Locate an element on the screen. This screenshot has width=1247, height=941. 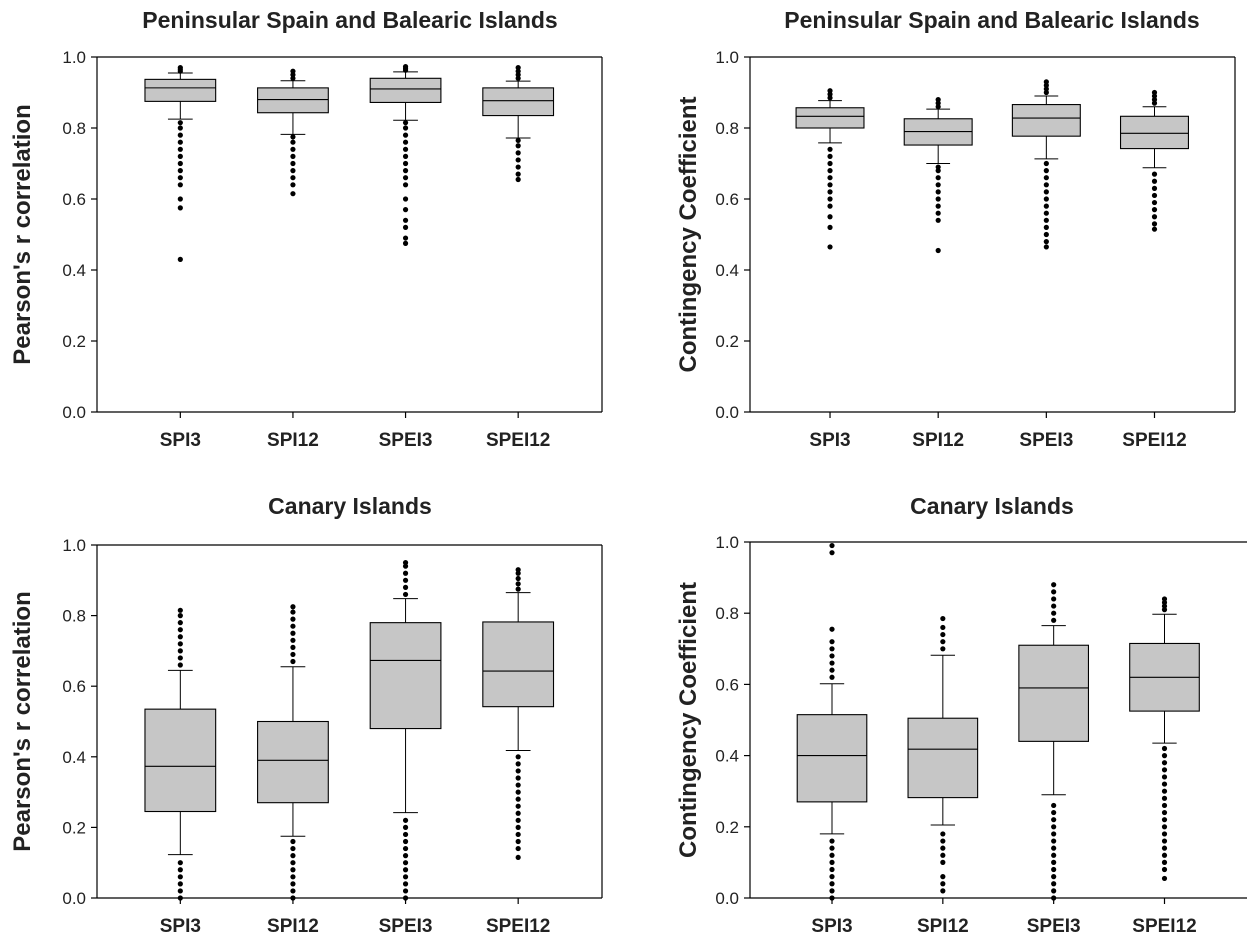
x-tick-label: SPEI12 is located at coordinates (1154, 440).